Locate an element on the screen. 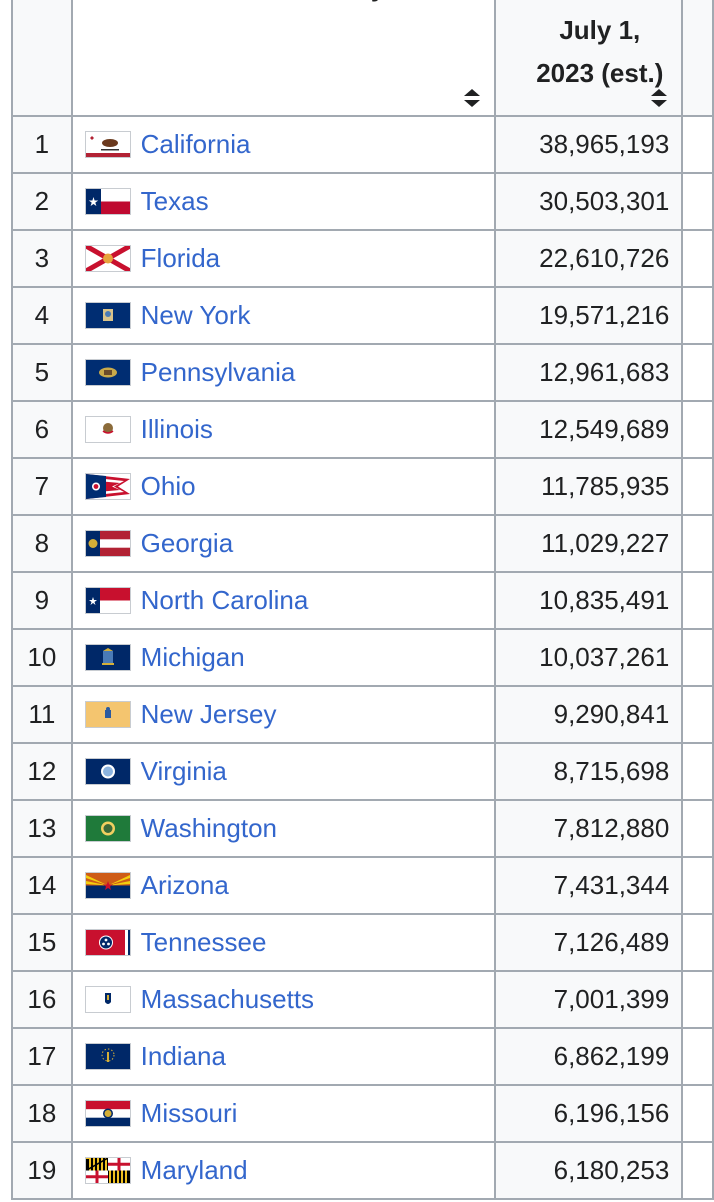 Image resolution: width=714 pixels, height=1202 pixels. georgia-flag-icon is located at coordinates (107, 543).